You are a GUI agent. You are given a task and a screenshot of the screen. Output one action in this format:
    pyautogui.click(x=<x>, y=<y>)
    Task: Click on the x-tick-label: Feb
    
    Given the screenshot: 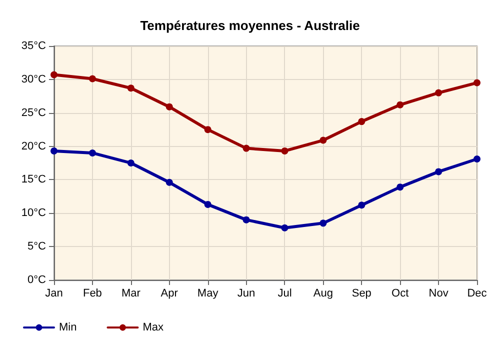 What is the action you would take?
    pyautogui.click(x=92, y=294)
    